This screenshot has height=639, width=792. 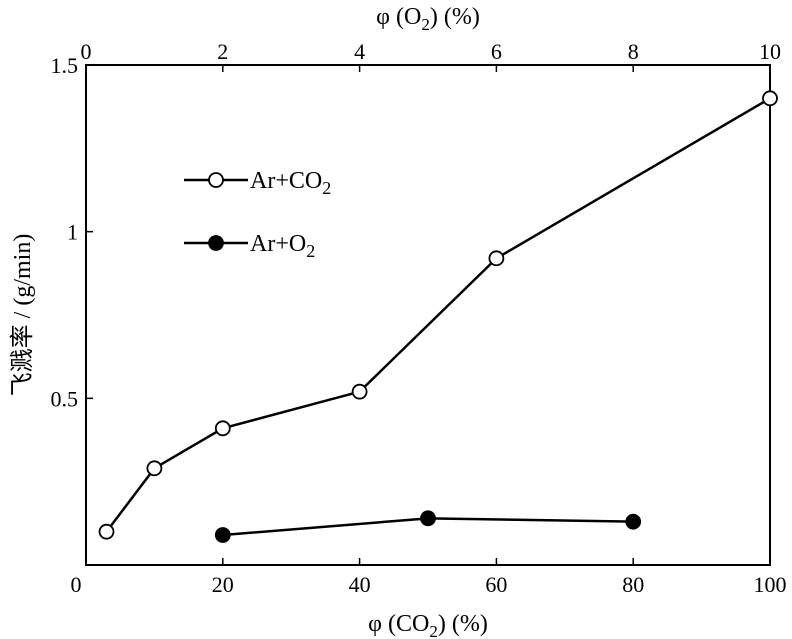 I want to click on legend-marker-filled, so click(x=216, y=243).